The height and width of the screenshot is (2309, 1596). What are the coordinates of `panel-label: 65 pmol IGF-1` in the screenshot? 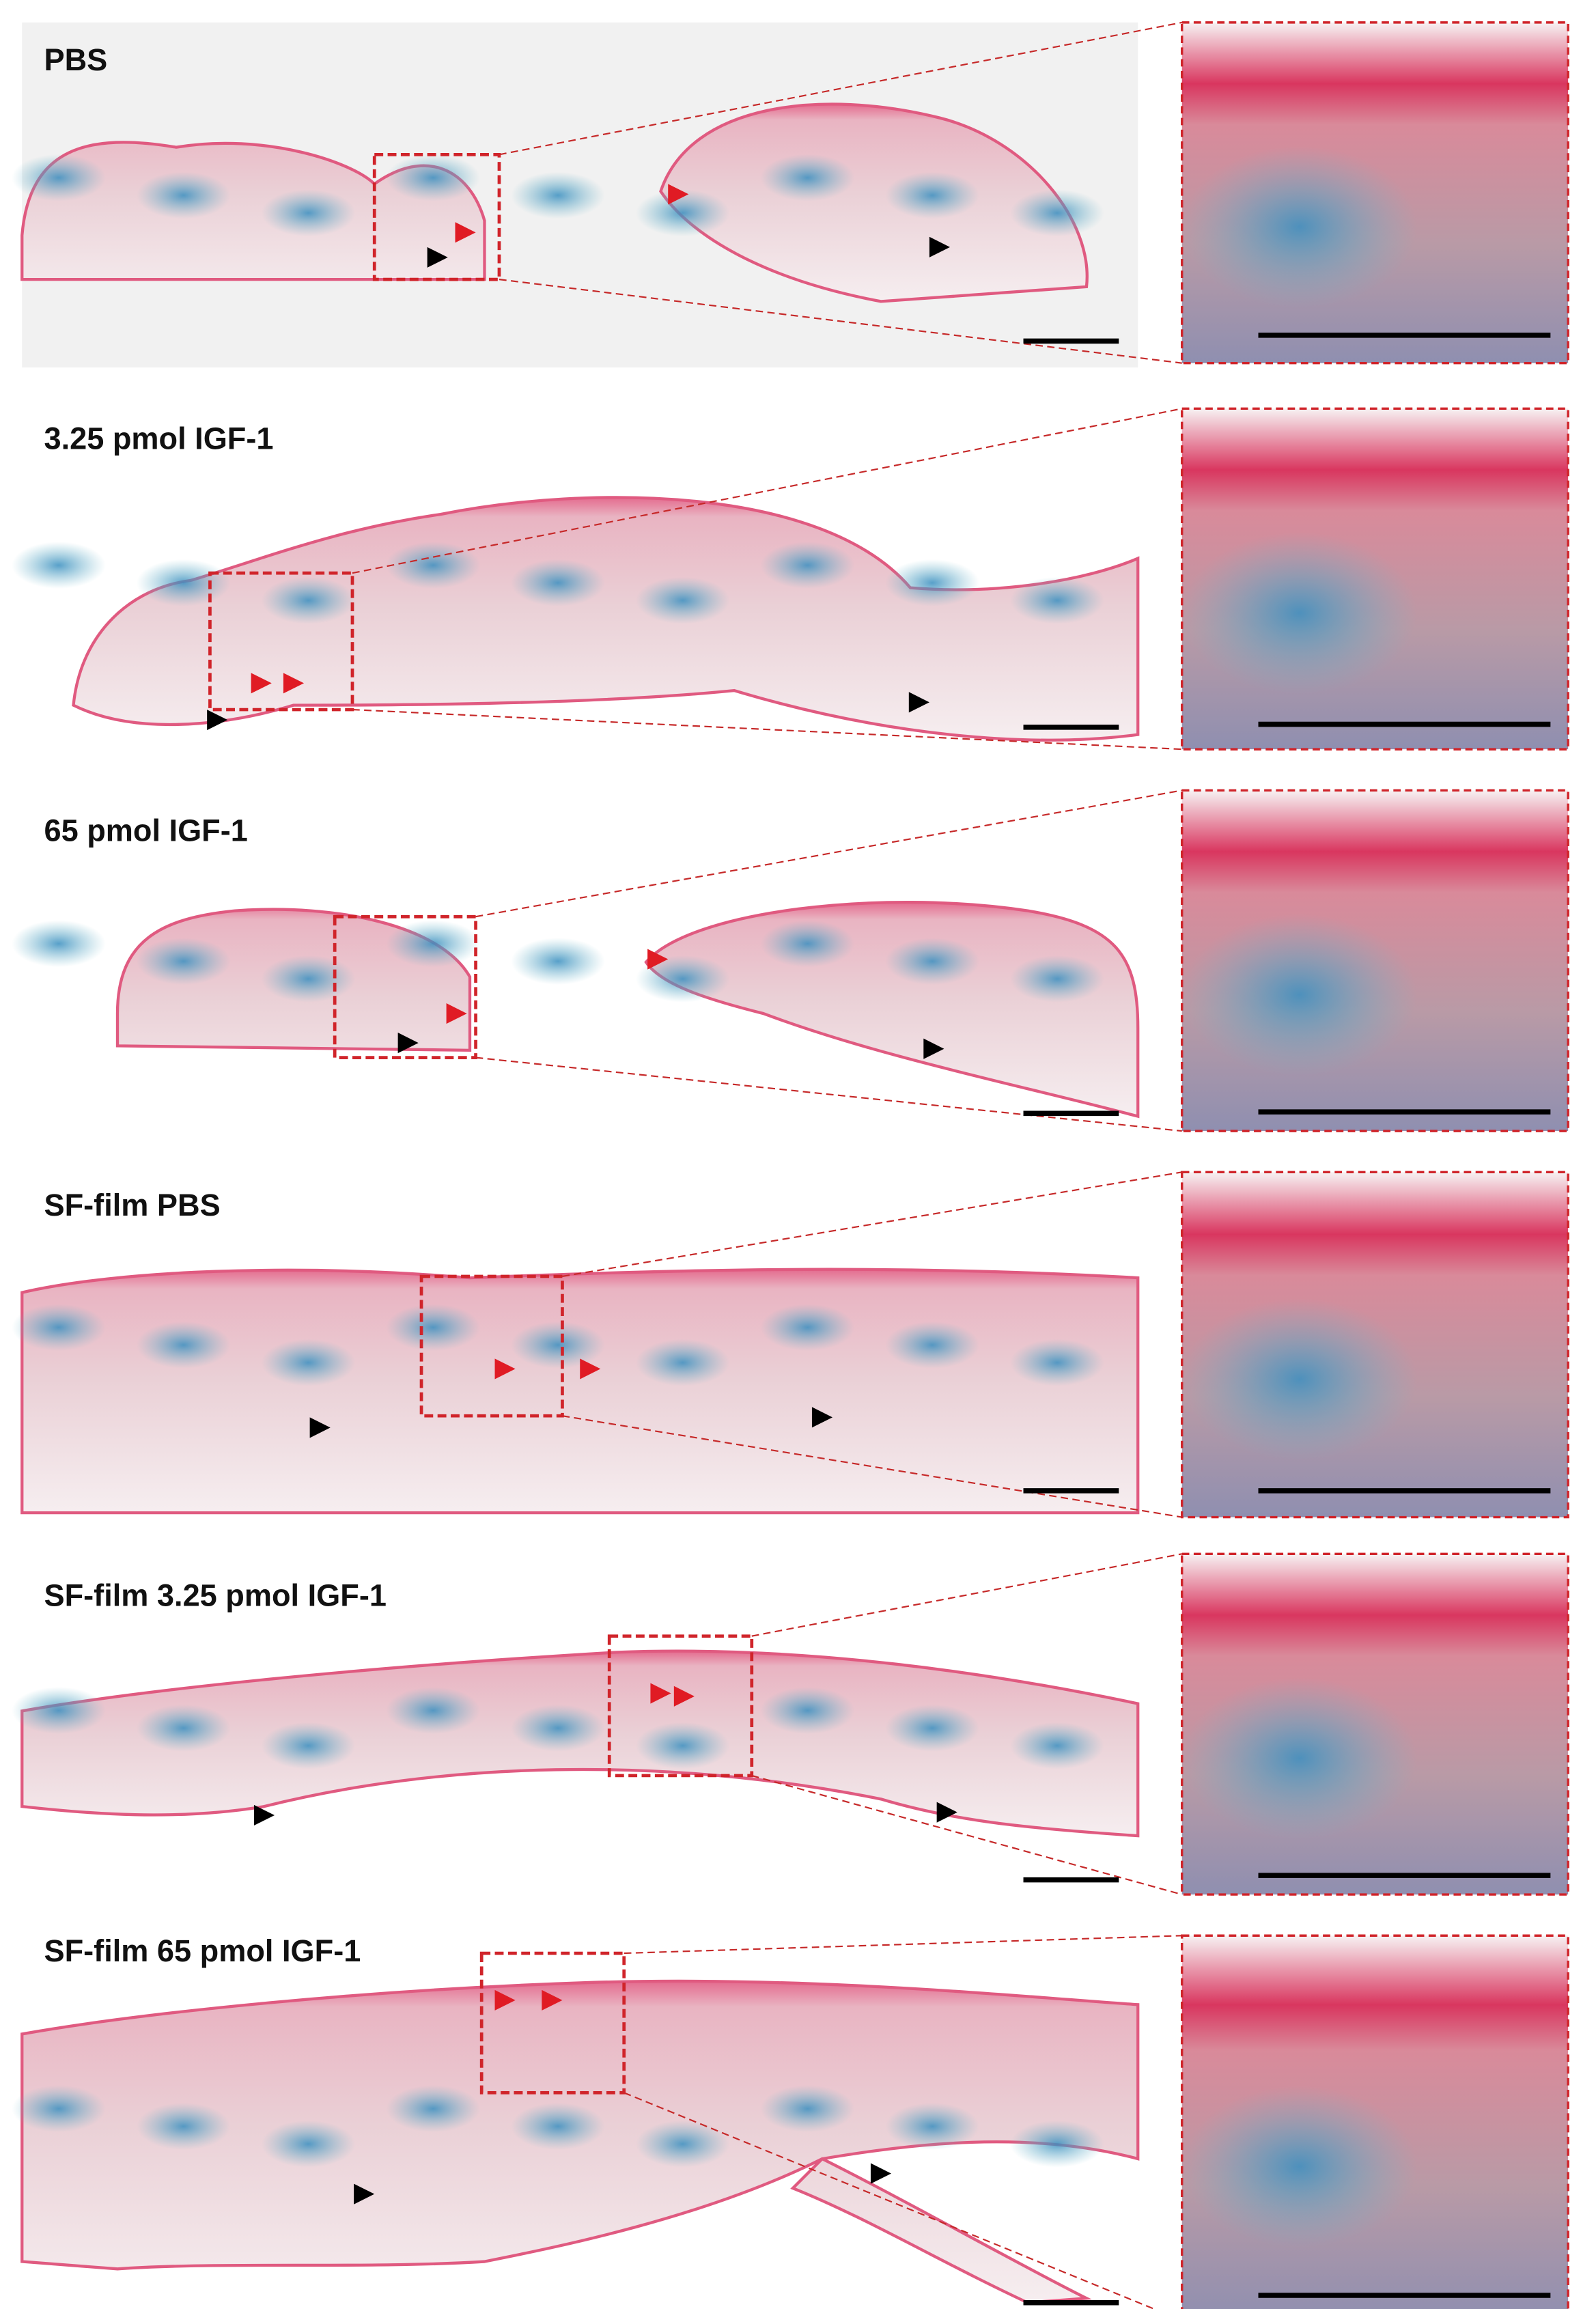 It's located at (145, 830).